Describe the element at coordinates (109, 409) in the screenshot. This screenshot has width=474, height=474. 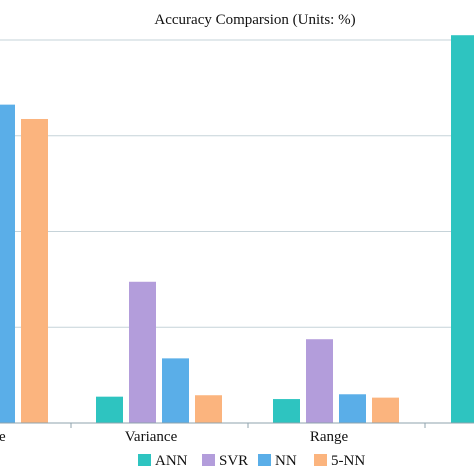
I see `bar-ann-variance` at that location.